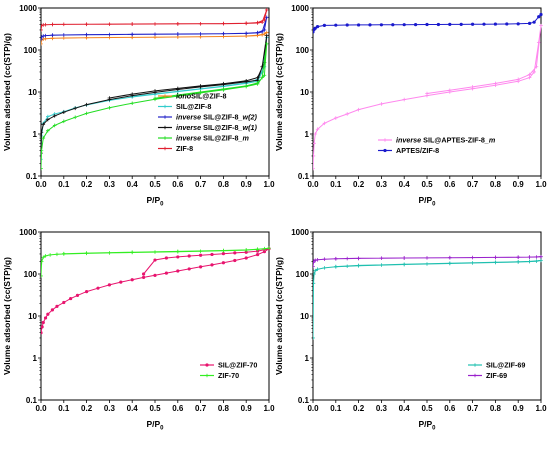 The height and width of the screenshot is (453, 550). What do you see at coordinates (213, 138) in the screenshot?
I see `legend-entry: inverse SIL@ZIF-8_m` at bounding box center [213, 138].